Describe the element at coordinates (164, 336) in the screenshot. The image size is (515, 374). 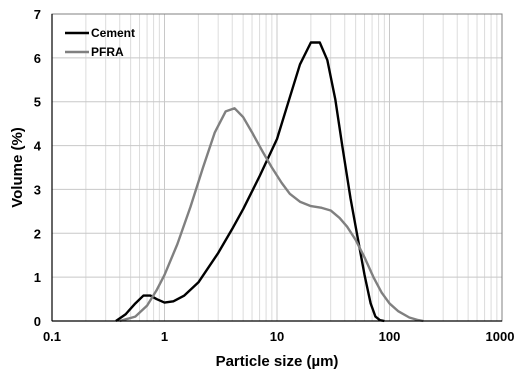
I see `x-tick-label: 1` at that location.